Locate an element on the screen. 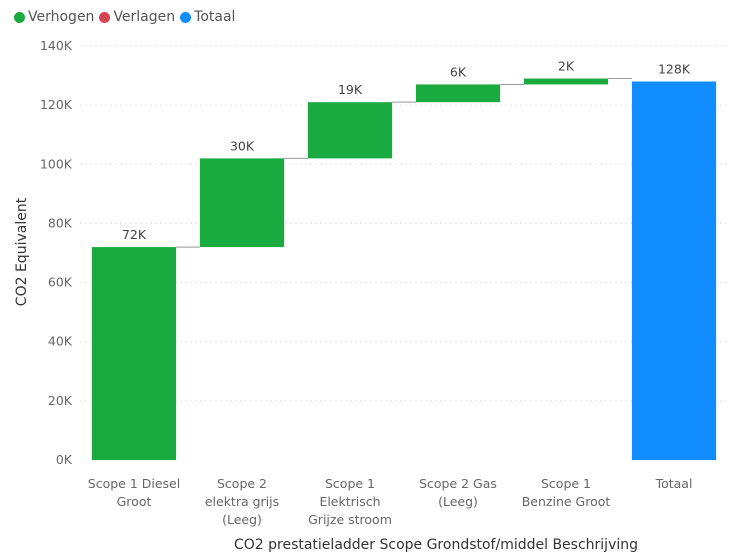 This screenshot has width=740, height=557. y-tick-label: 60K is located at coordinates (60, 282).